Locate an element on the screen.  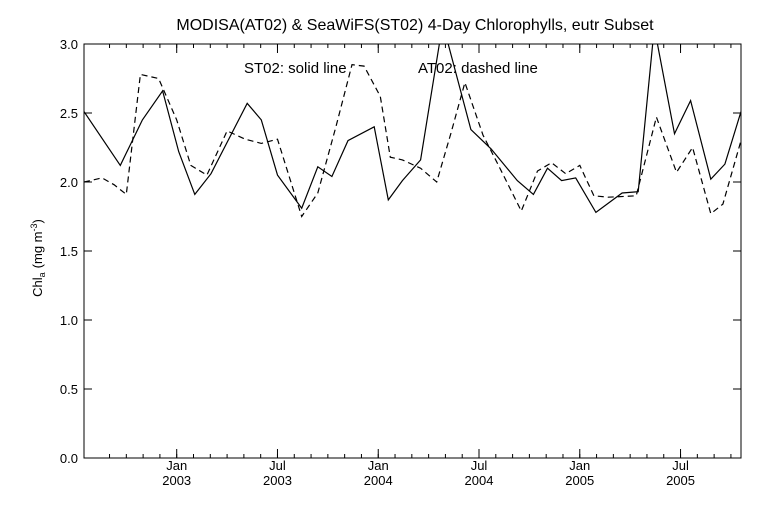
y-axis-label-sub: a is located at coordinates (42, 274).